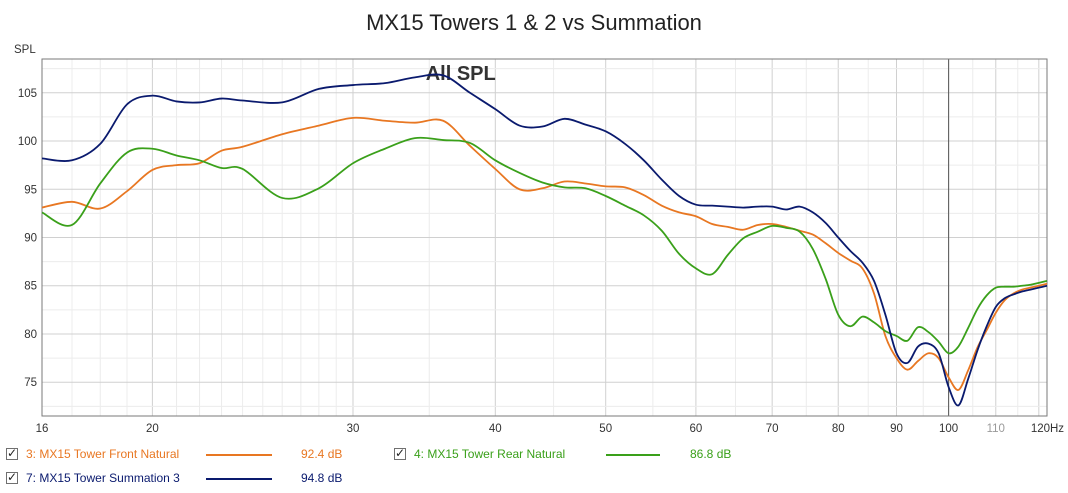  What do you see at coordinates (12, 453) in the screenshot?
I see `legend-checkbox-front` at bounding box center [12, 453].